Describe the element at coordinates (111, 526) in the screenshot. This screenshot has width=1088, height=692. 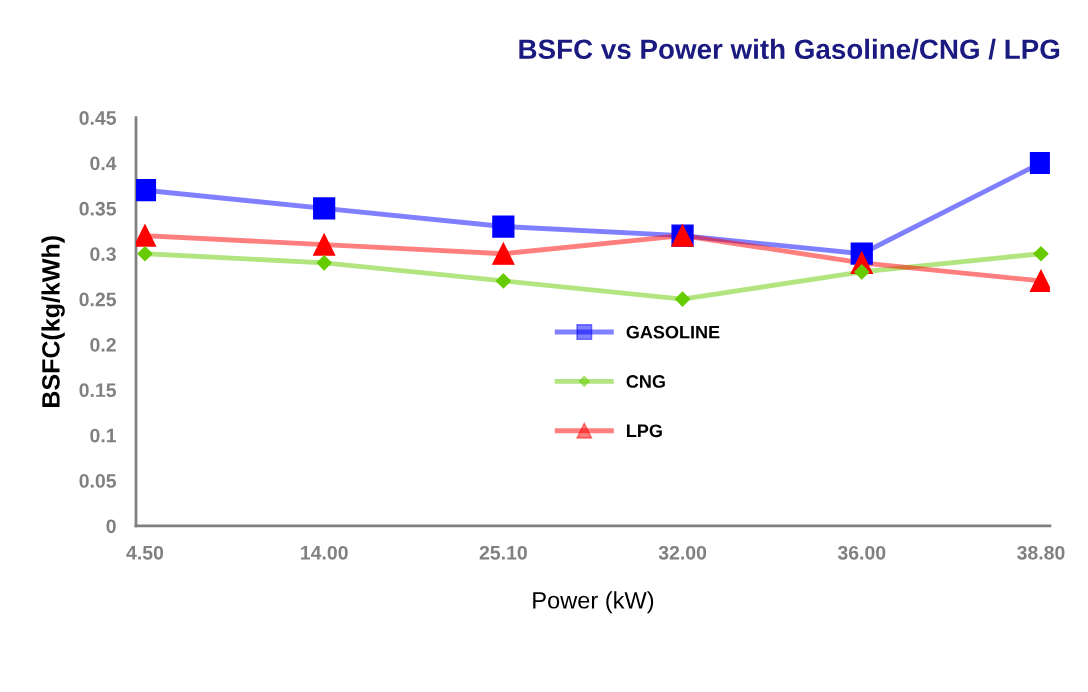
I see `y-tick-label: 0` at that location.